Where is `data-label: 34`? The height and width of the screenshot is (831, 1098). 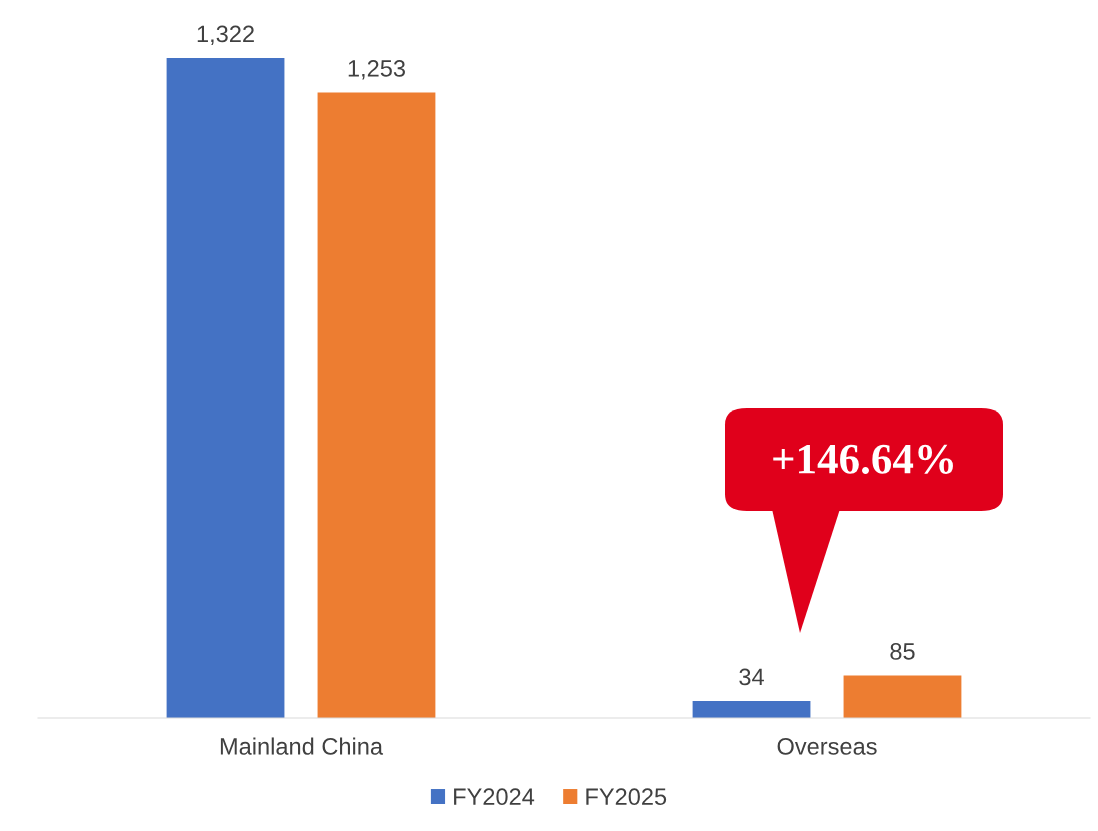 data-label: 34 is located at coordinates (751, 677).